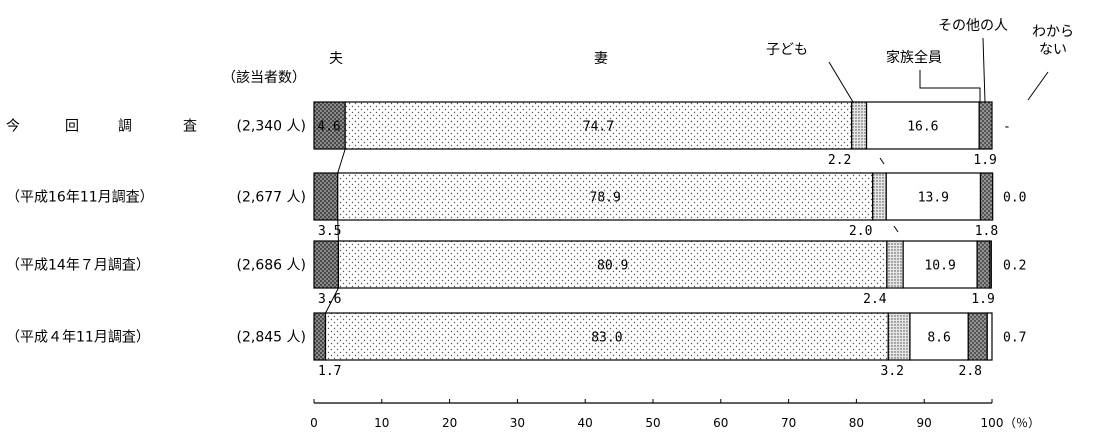 This screenshot has width=1094, height=435. Describe the element at coordinates (517, 423) in the screenshot. I see `x-tick-label: 30` at that location.